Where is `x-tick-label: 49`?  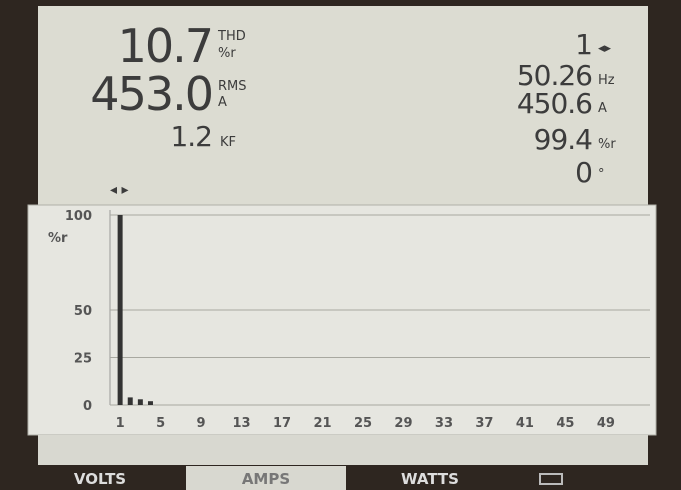
x-tick-label: 49 is located at coordinates (606, 423).